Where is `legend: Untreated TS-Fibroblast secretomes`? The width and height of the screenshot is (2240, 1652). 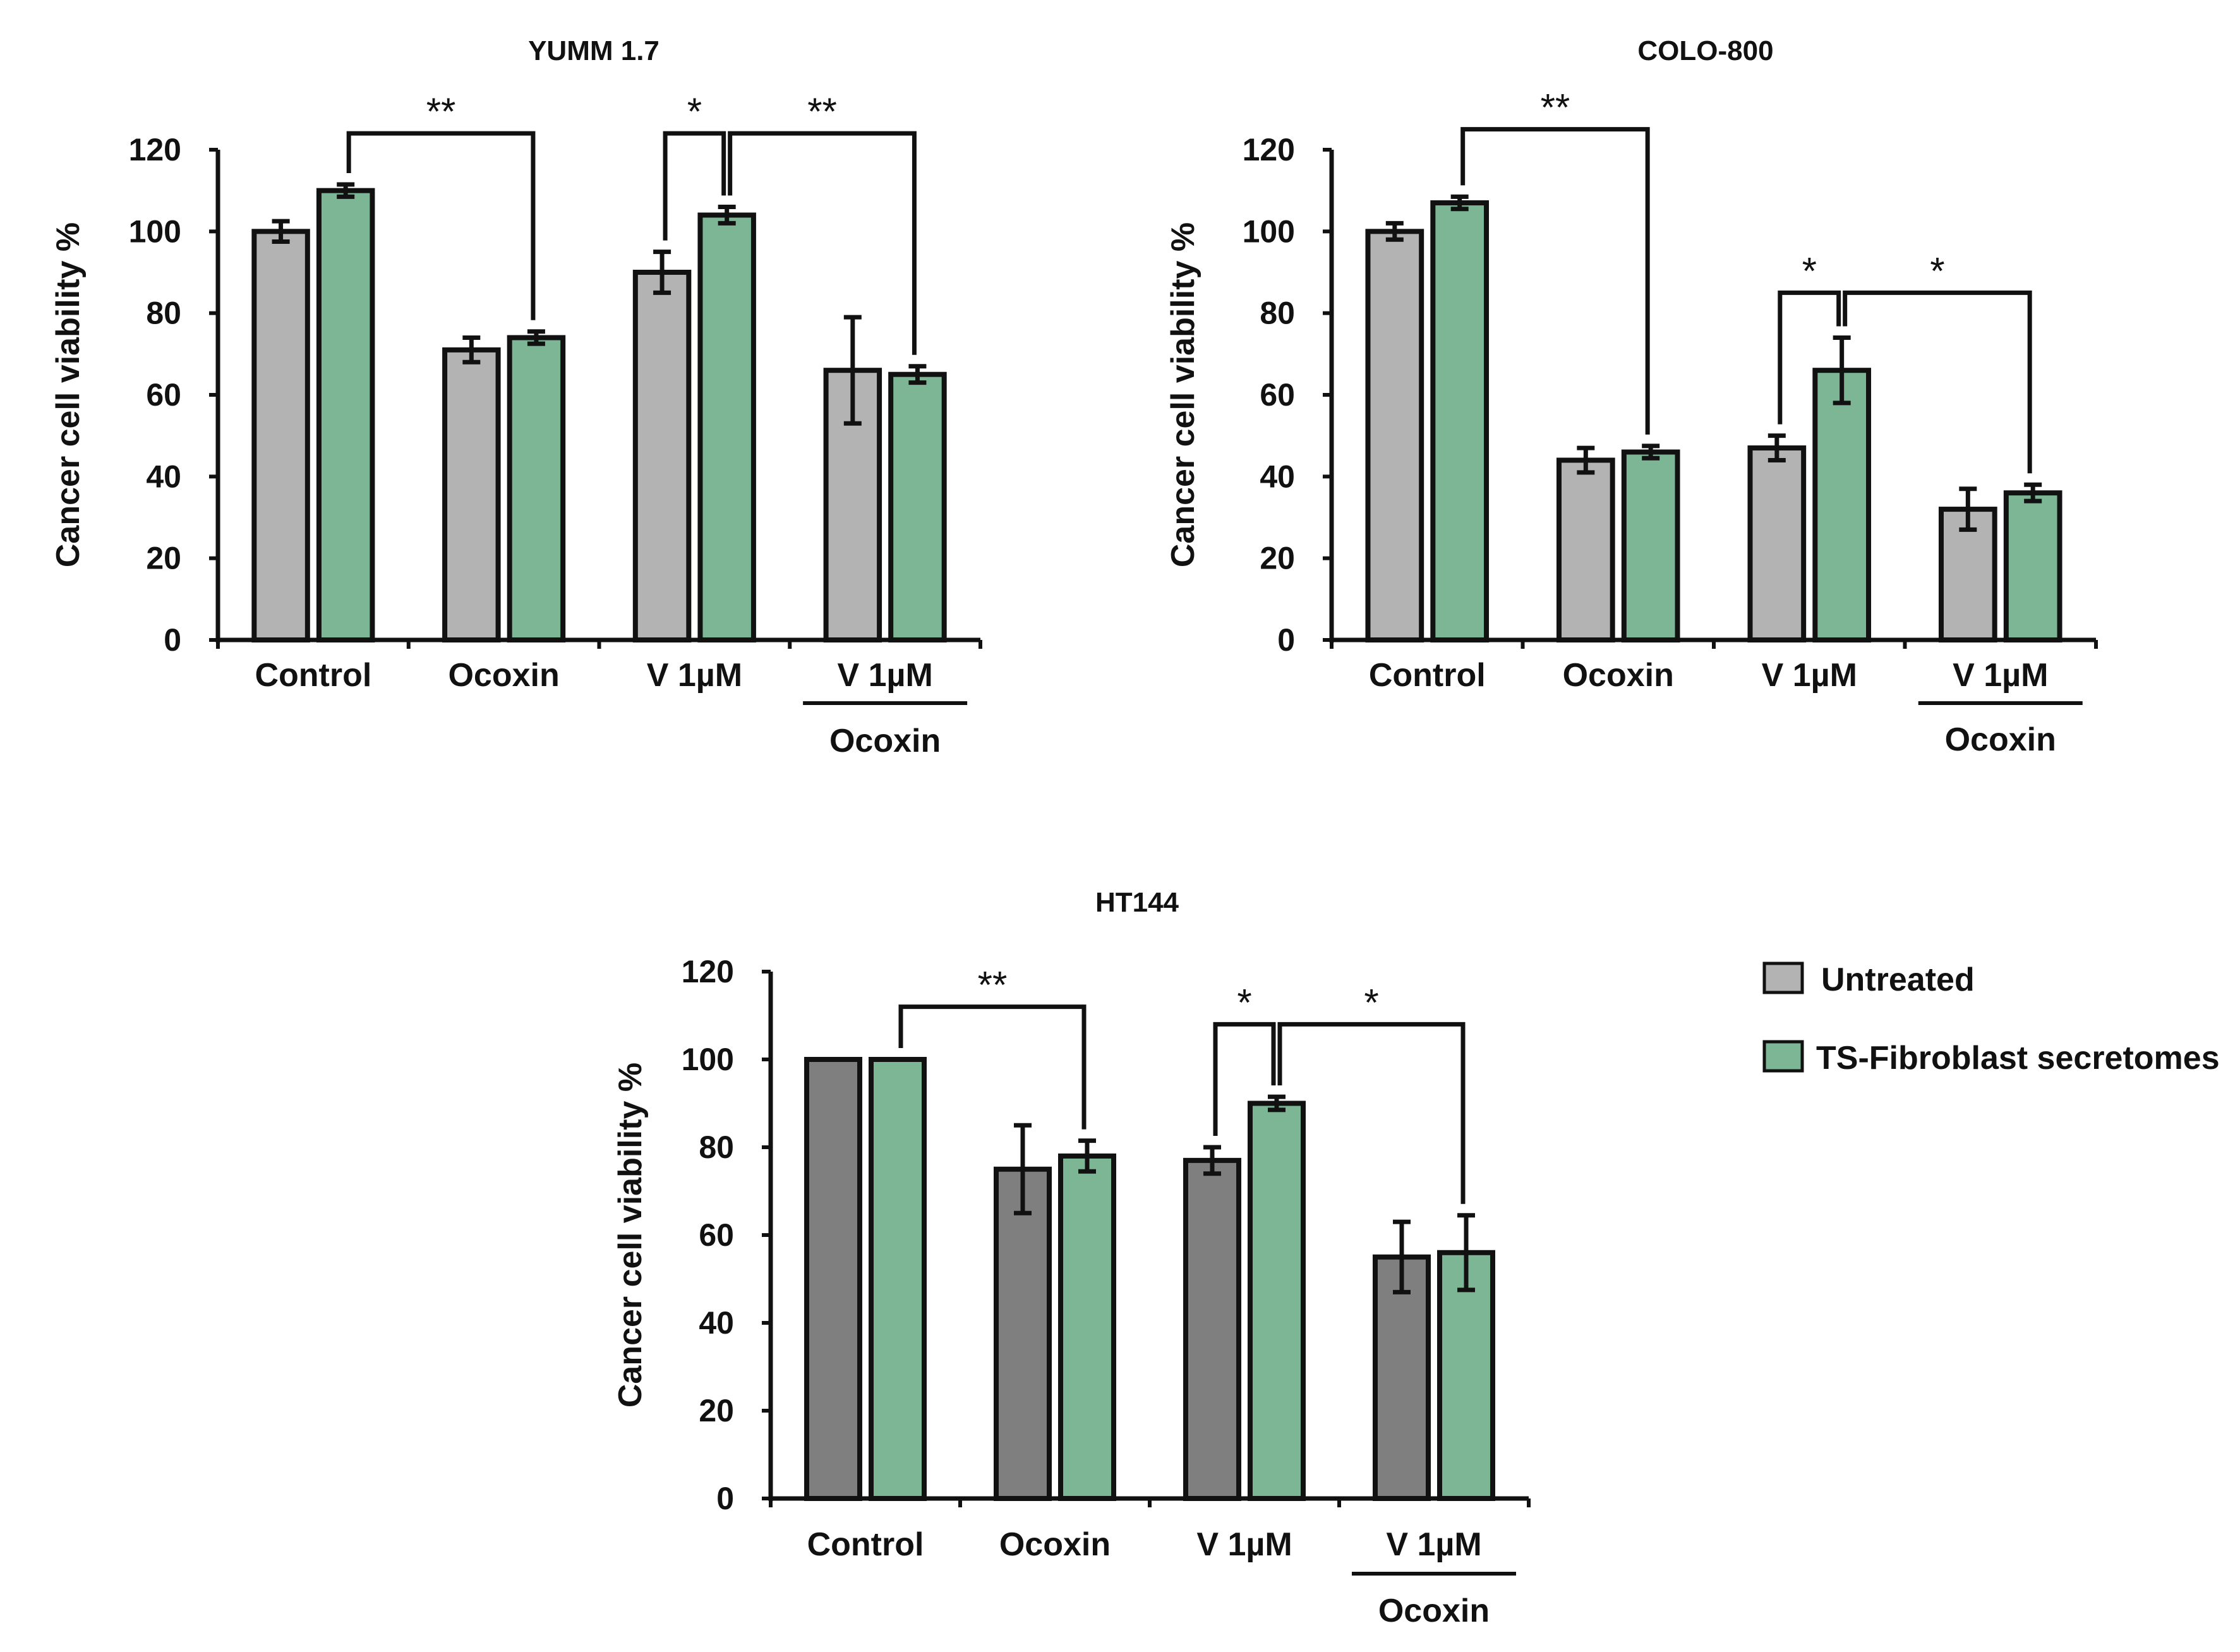
legend: Untreated TS-Fibroblast secretomes is located at coordinates (1991, 1019).